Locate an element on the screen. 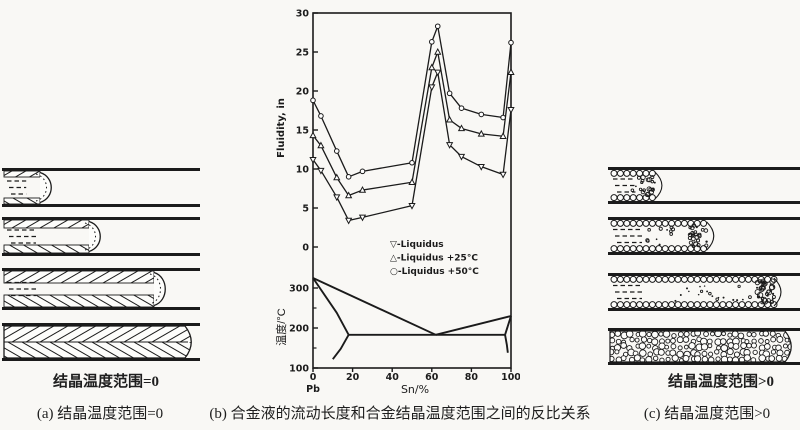 Image resolution: width=800 pixels, height=430 pixels. solvus-sn is located at coordinates (506, 343).